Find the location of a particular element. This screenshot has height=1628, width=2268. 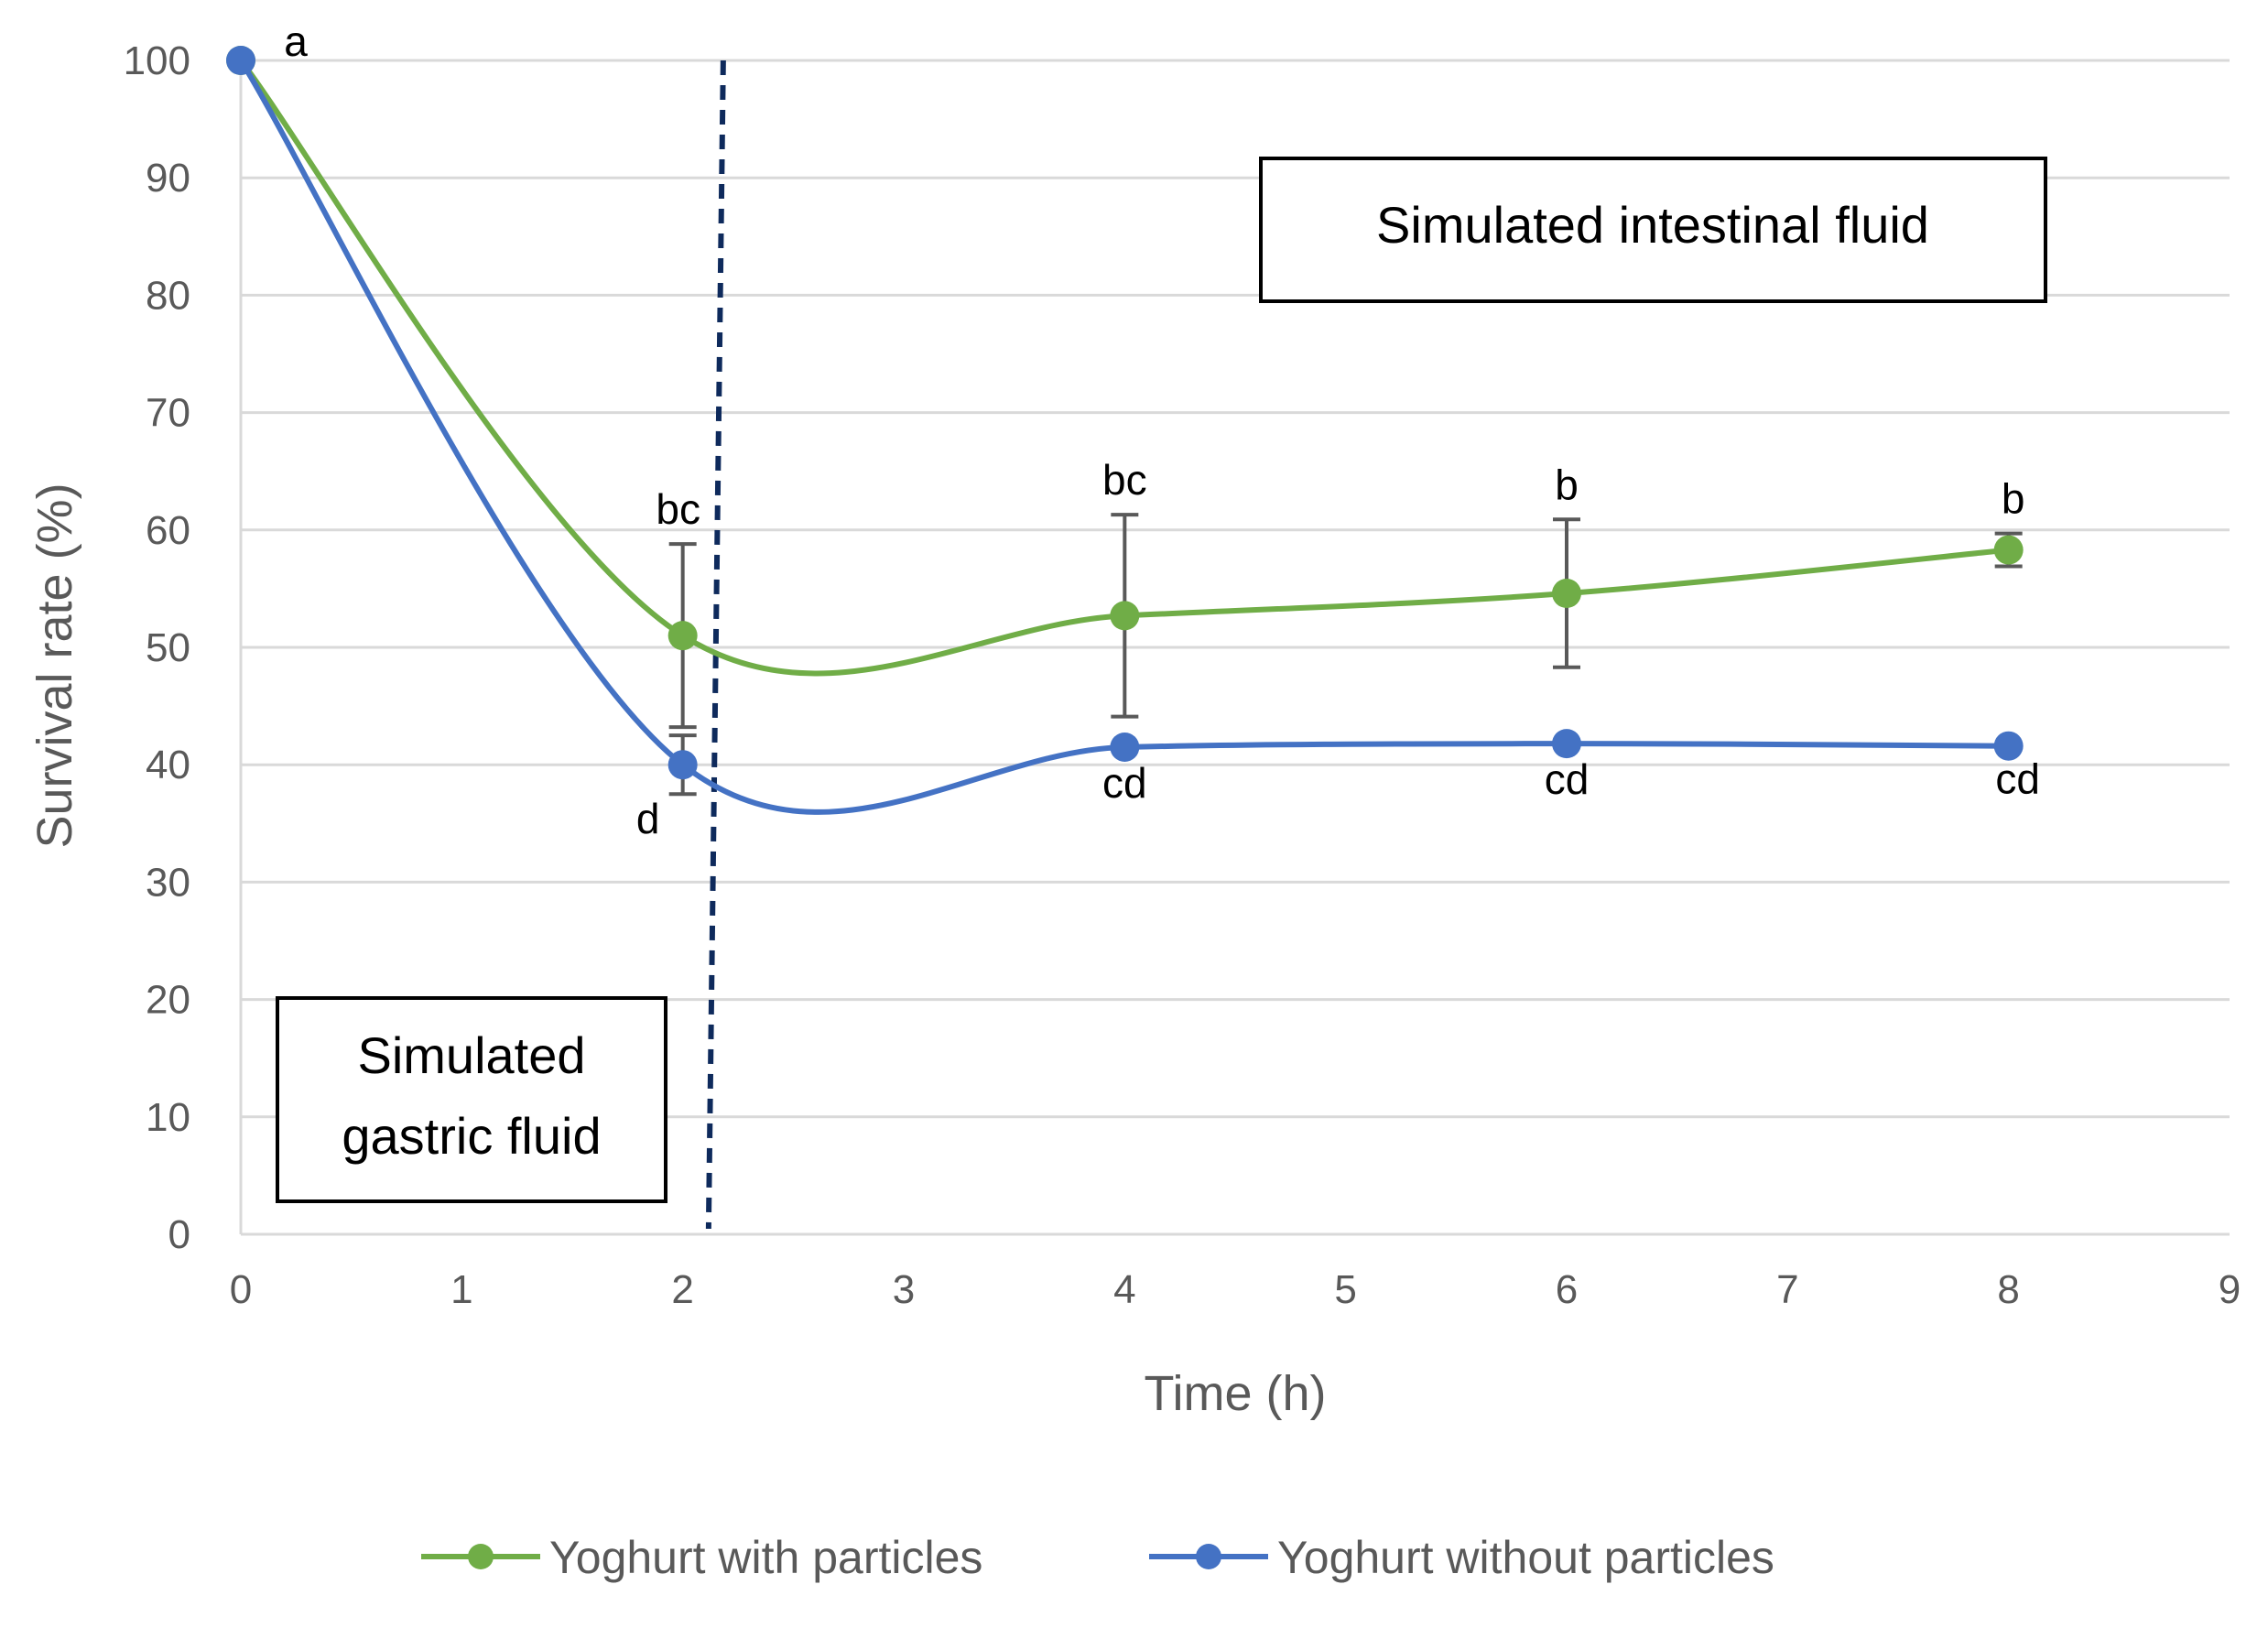

y-tick-label: 70 is located at coordinates (168, 413).